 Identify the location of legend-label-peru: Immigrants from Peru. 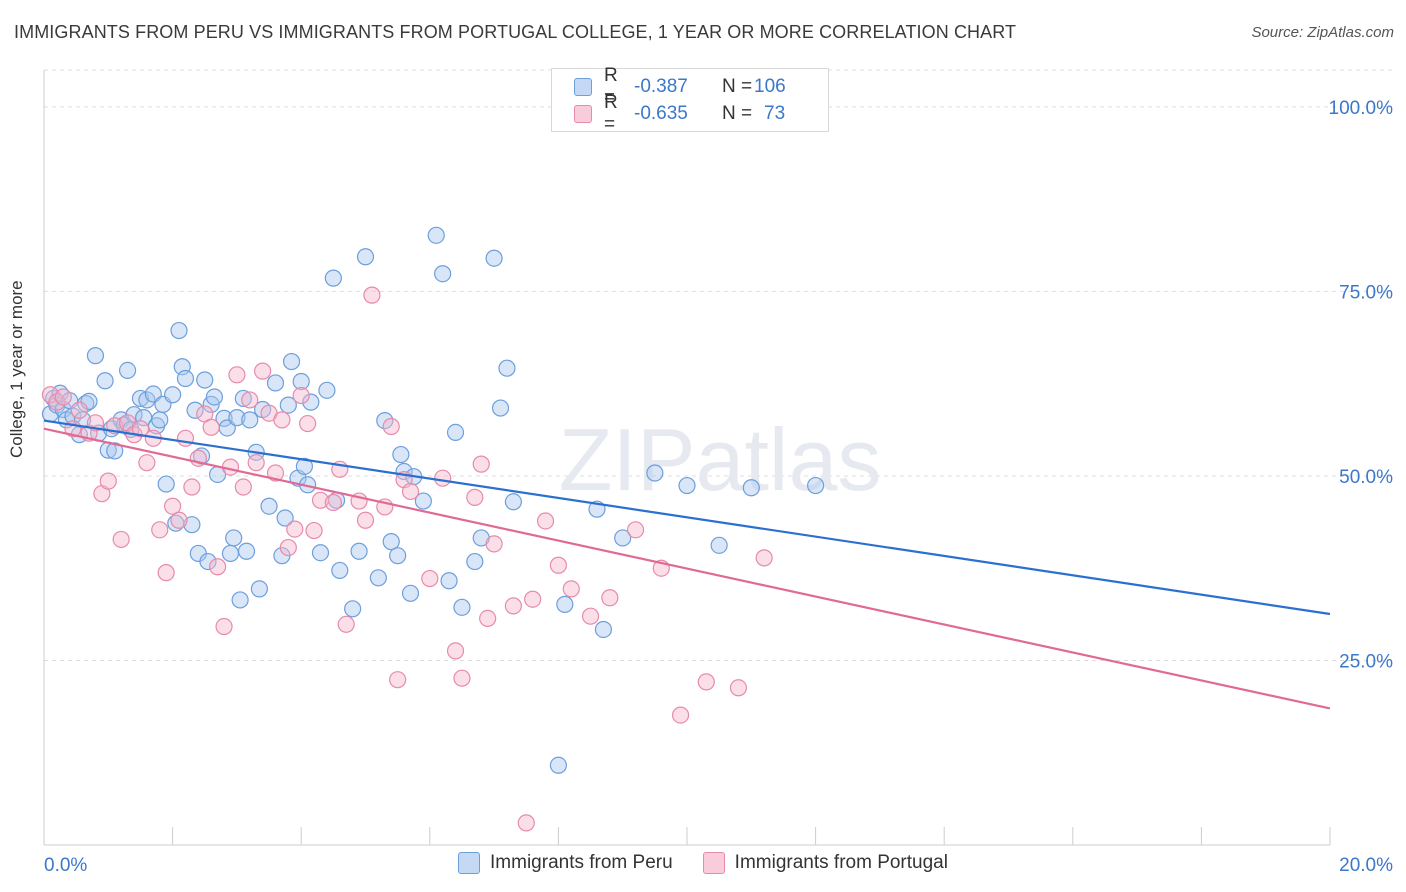
(581, 862).